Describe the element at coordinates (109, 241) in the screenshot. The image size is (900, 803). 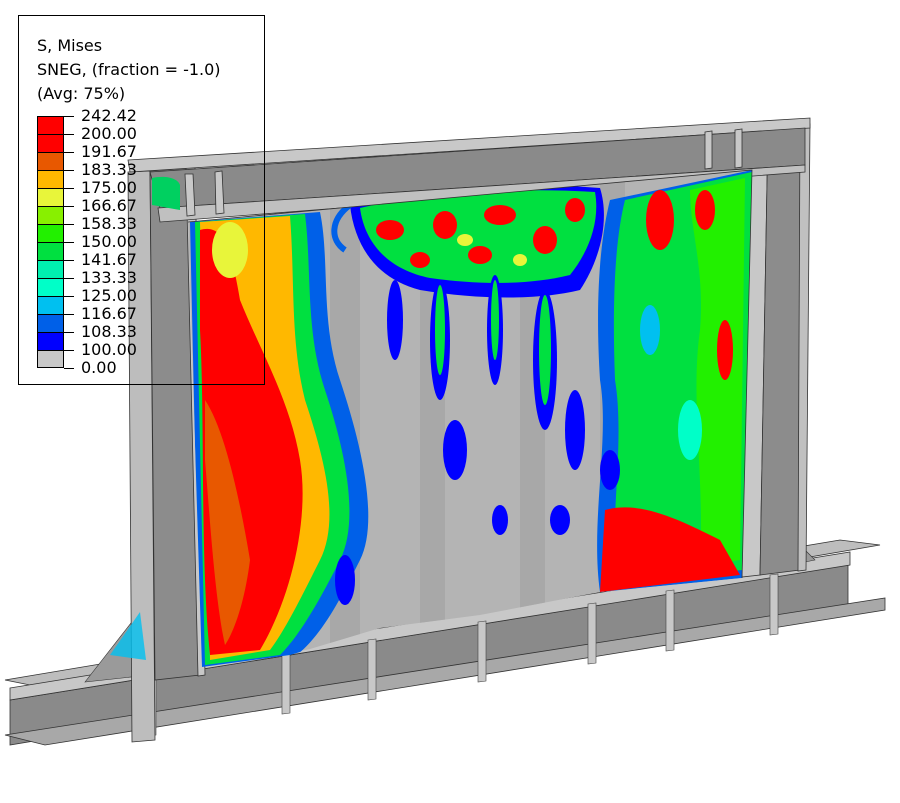
I see `legend-tick-label: 150.00` at that location.